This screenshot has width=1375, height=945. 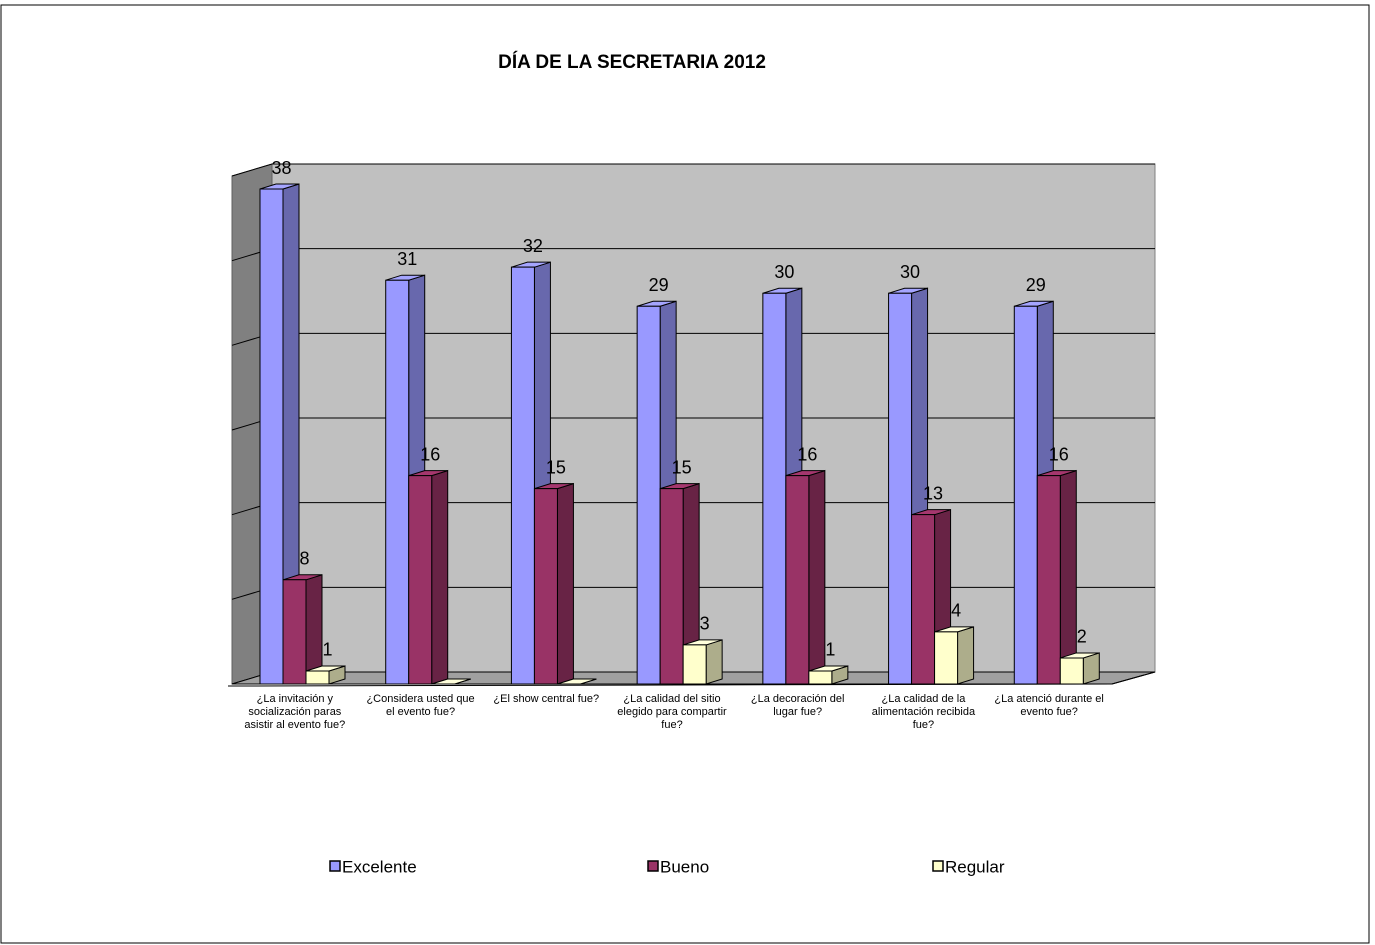 What do you see at coordinates (684, 866) in the screenshot?
I see `legend-label: Bueno` at bounding box center [684, 866].